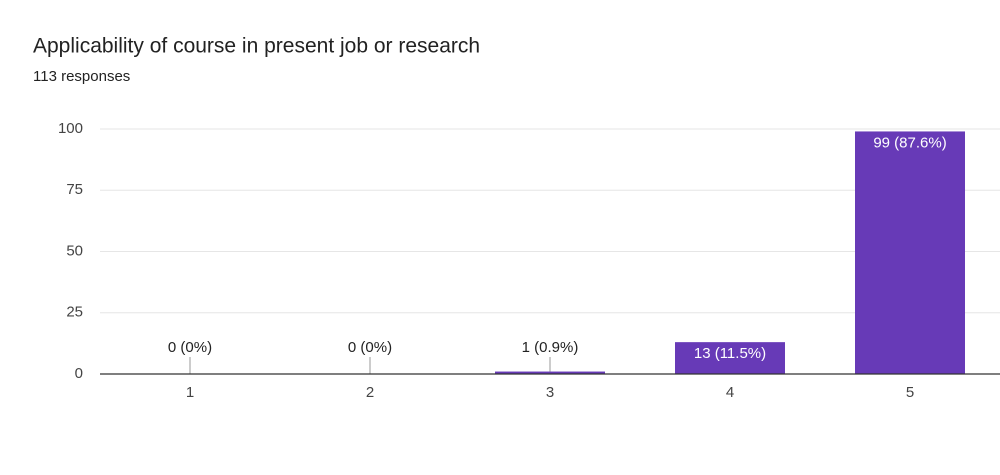 The image size is (1000, 475). Describe the element at coordinates (190, 392) in the screenshot. I see `x-tick-label: 1` at that location.